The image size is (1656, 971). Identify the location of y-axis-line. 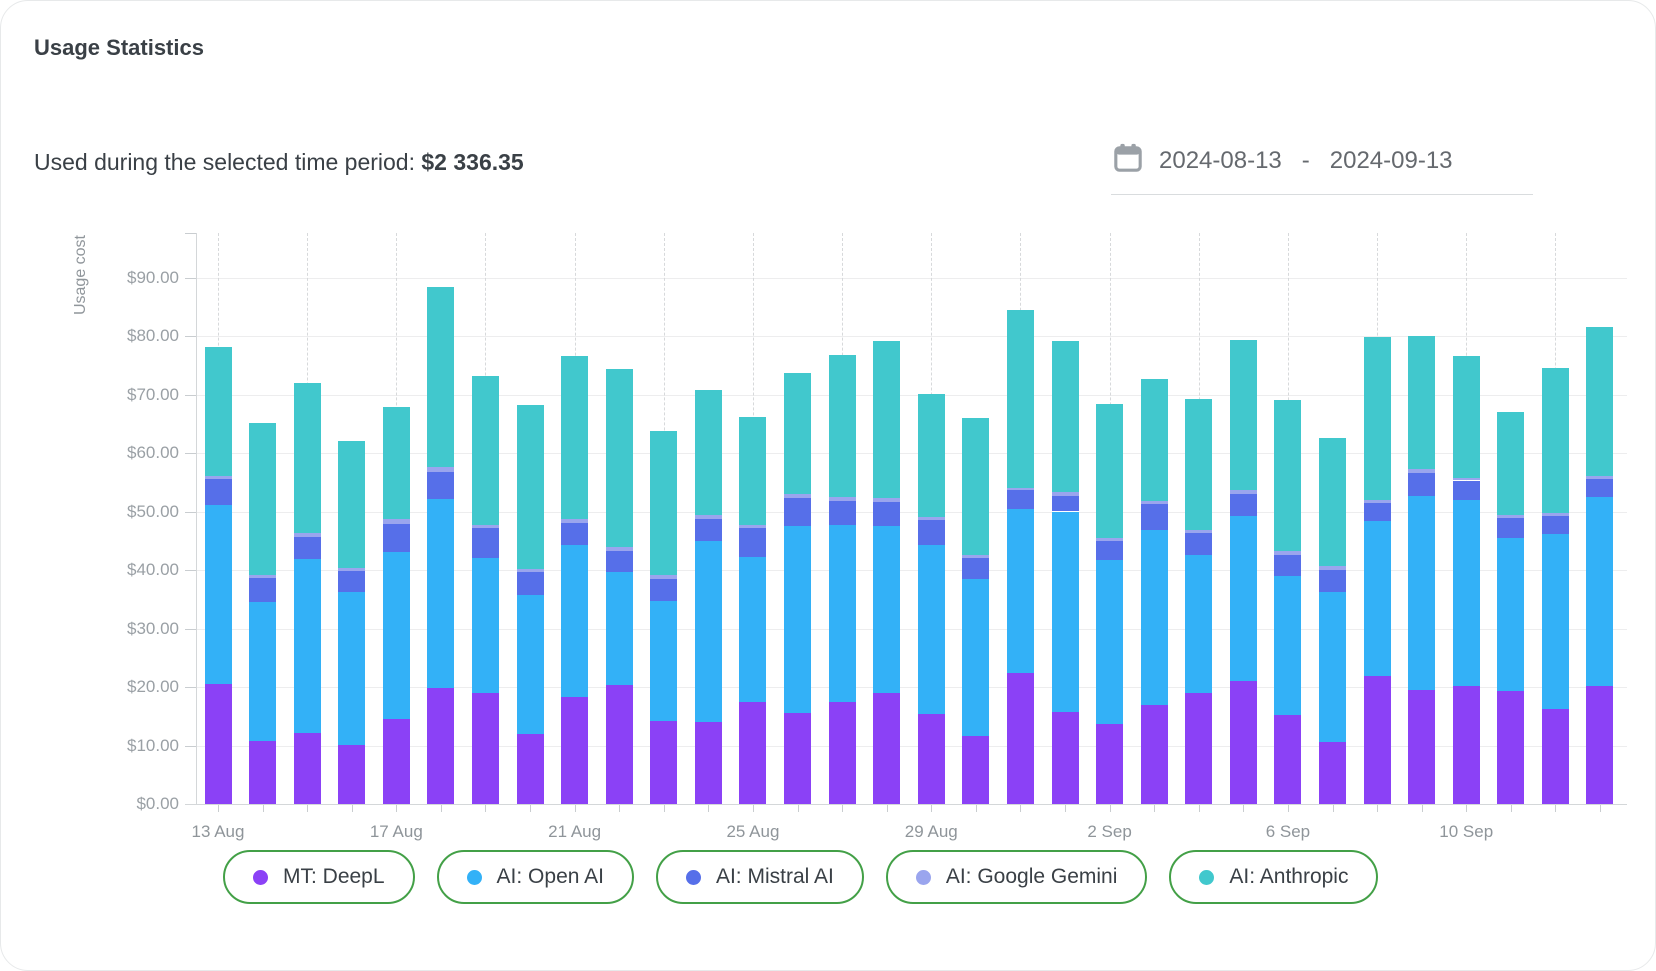
(196, 518).